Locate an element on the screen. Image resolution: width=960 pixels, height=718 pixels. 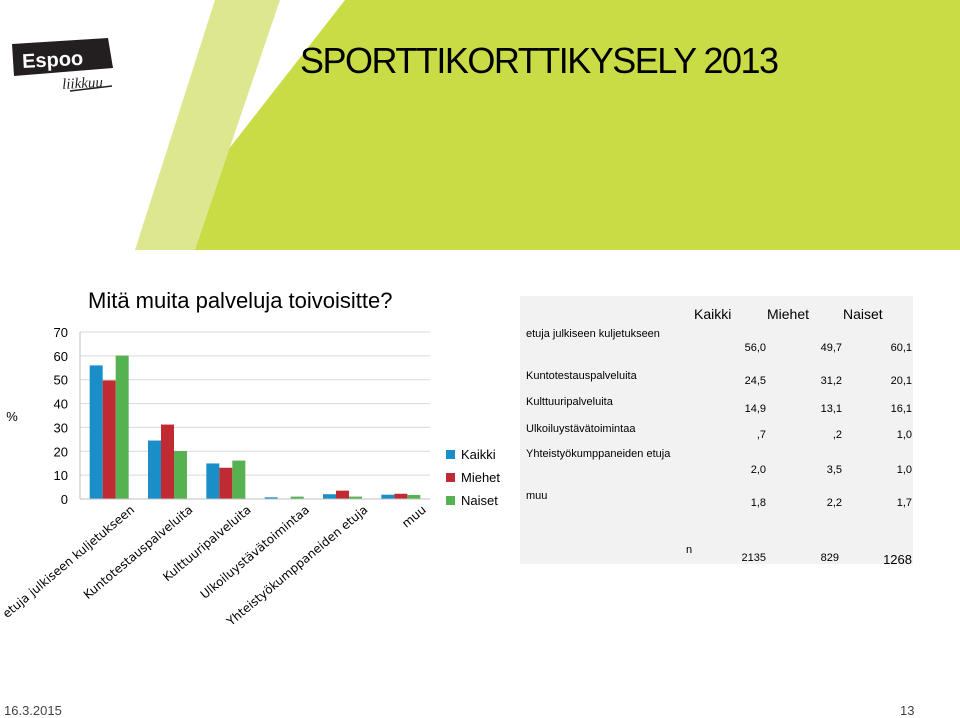
n-value-miehet: 829 is located at coordinates (829, 558).